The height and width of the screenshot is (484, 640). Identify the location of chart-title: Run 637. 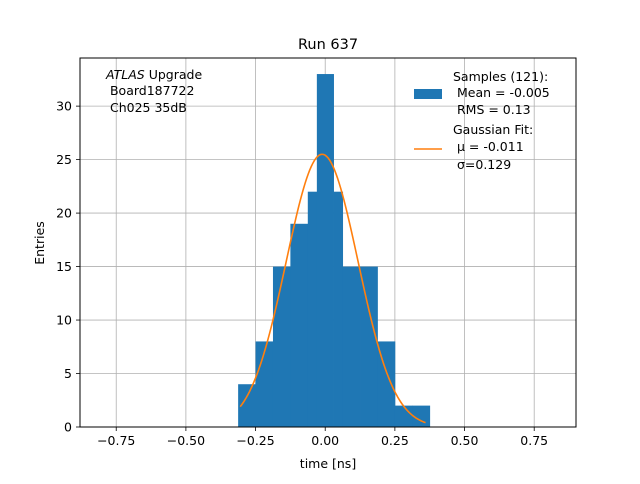
(328, 45).